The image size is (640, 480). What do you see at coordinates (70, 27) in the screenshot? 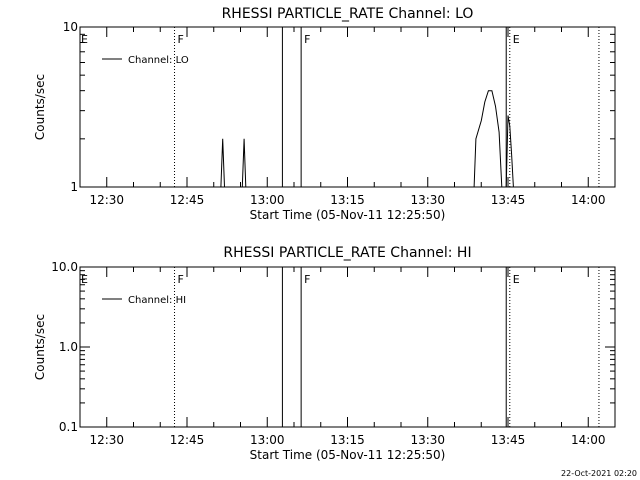
I see `y-tick-label: 10` at bounding box center [70, 27].